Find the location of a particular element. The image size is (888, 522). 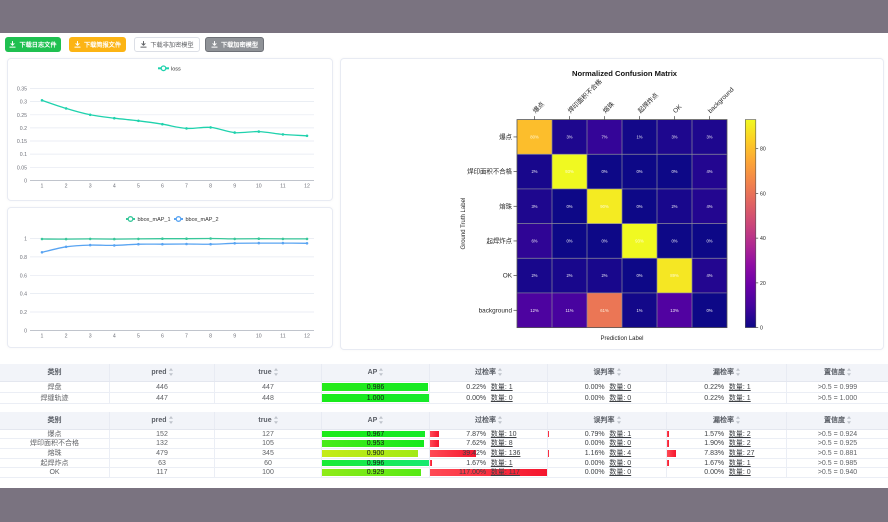

svg-text: 0.4 is located at coordinates (23, 295).